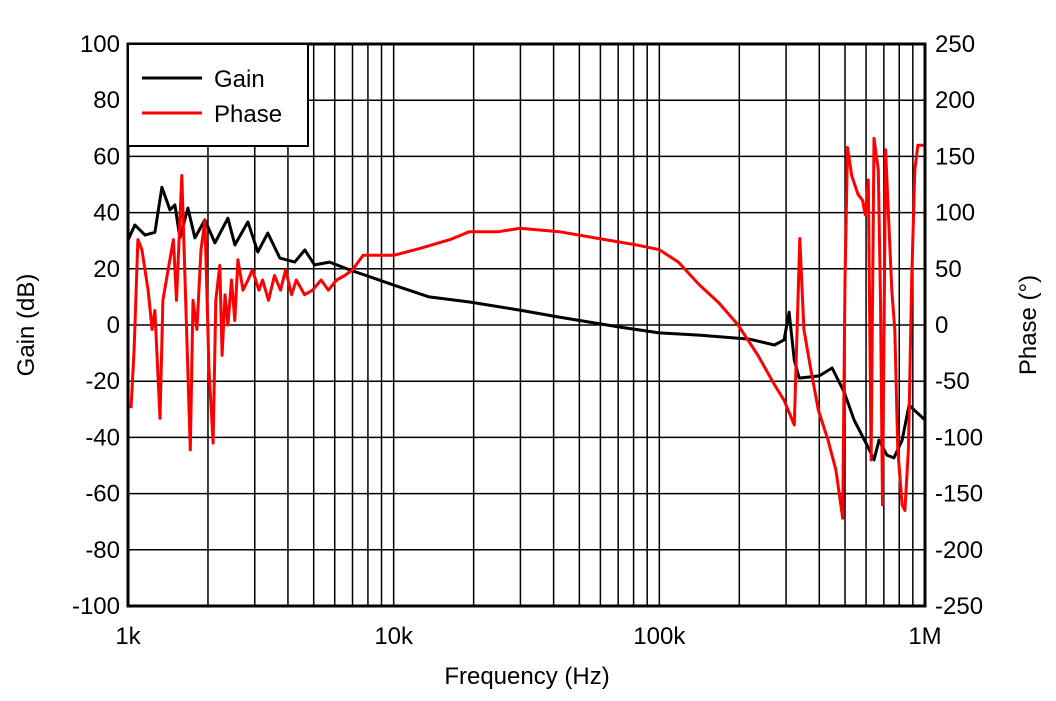  Describe the element at coordinates (1028, 325) in the screenshot. I see `y2-axis-label: Phase (°)` at that location.